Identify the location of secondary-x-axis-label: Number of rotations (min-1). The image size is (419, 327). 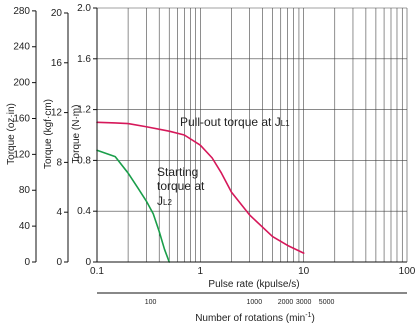
(255, 318).